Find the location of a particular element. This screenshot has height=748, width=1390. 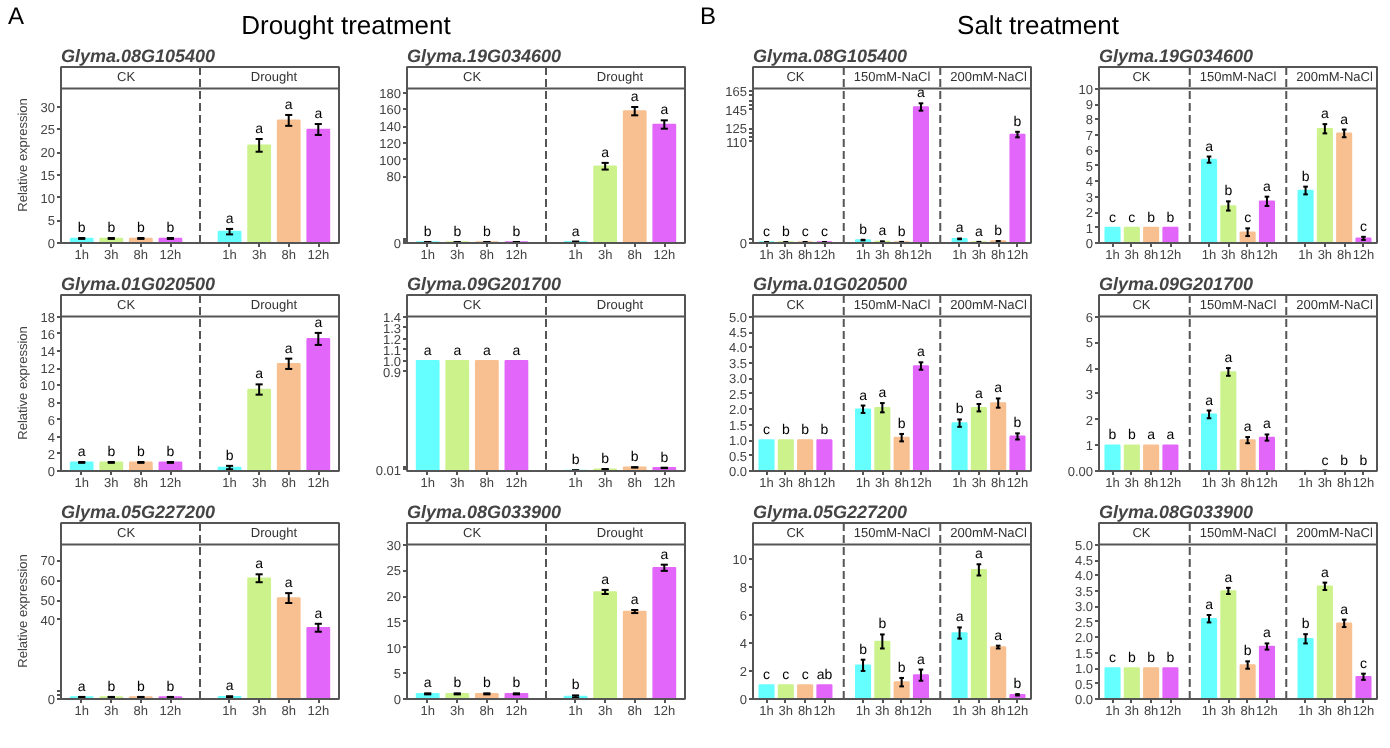

text: A is located at coordinates (16, 17).